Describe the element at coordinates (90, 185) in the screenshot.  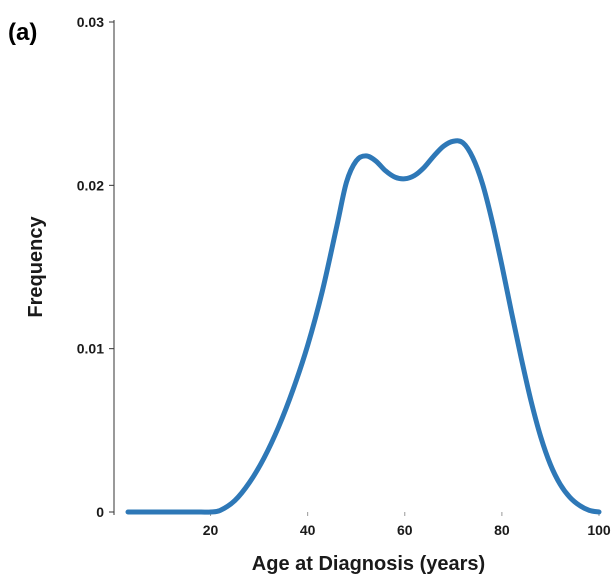
I see `y-tick-label: 0.02` at that location.